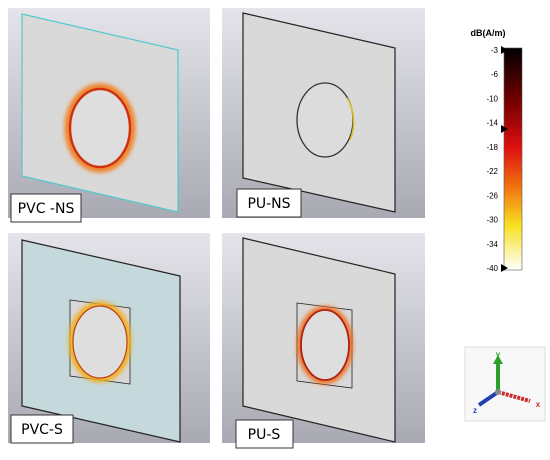 This screenshot has height=460, width=550. What do you see at coordinates (498, 354) in the screenshot?
I see `axis-label: y` at bounding box center [498, 354].